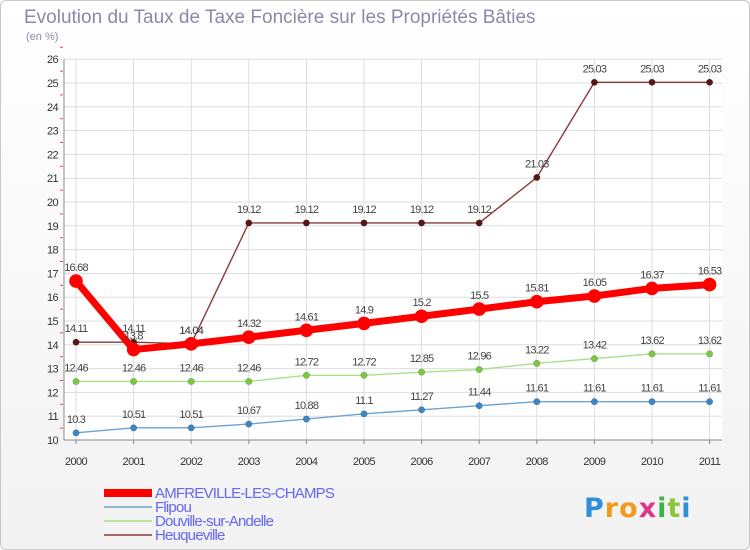 The image size is (750, 550). I want to click on data-label: 16.37, so click(652, 275).